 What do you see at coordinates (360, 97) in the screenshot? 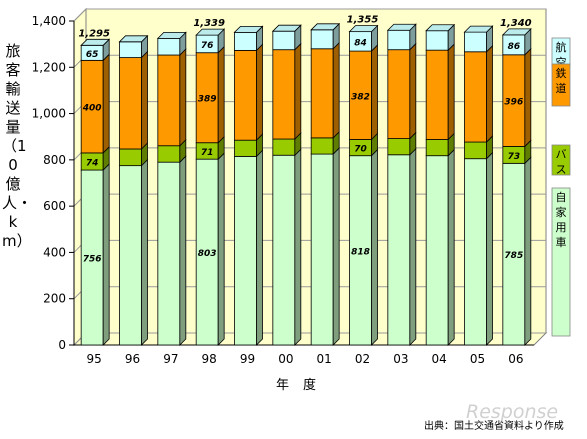
I see `data-label: 382` at bounding box center [360, 97].